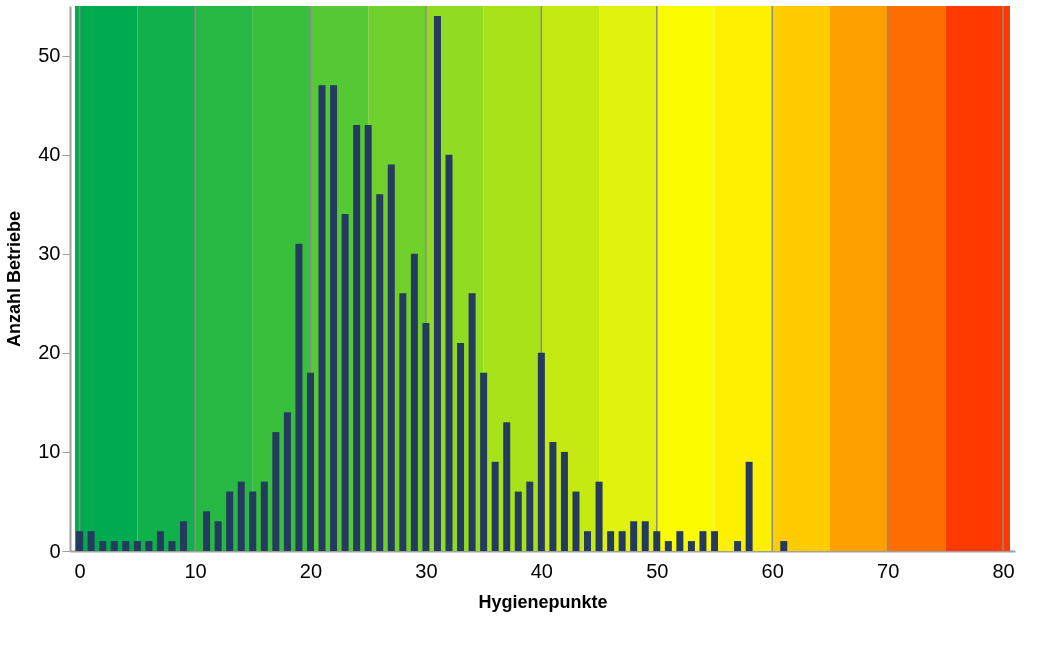  What do you see at coordinates (49, 253) in the screenshot?
I see `y-tick-label: 30` at bounding box center [49, 253].